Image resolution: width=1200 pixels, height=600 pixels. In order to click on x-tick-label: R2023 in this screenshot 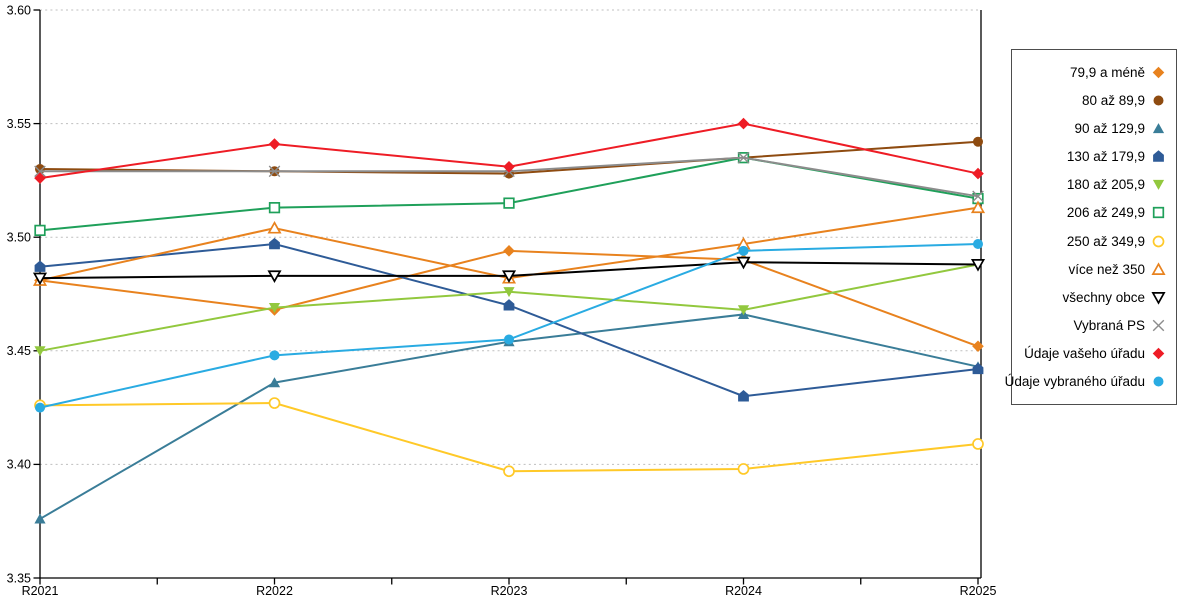, I will do `click(509, 591)`.